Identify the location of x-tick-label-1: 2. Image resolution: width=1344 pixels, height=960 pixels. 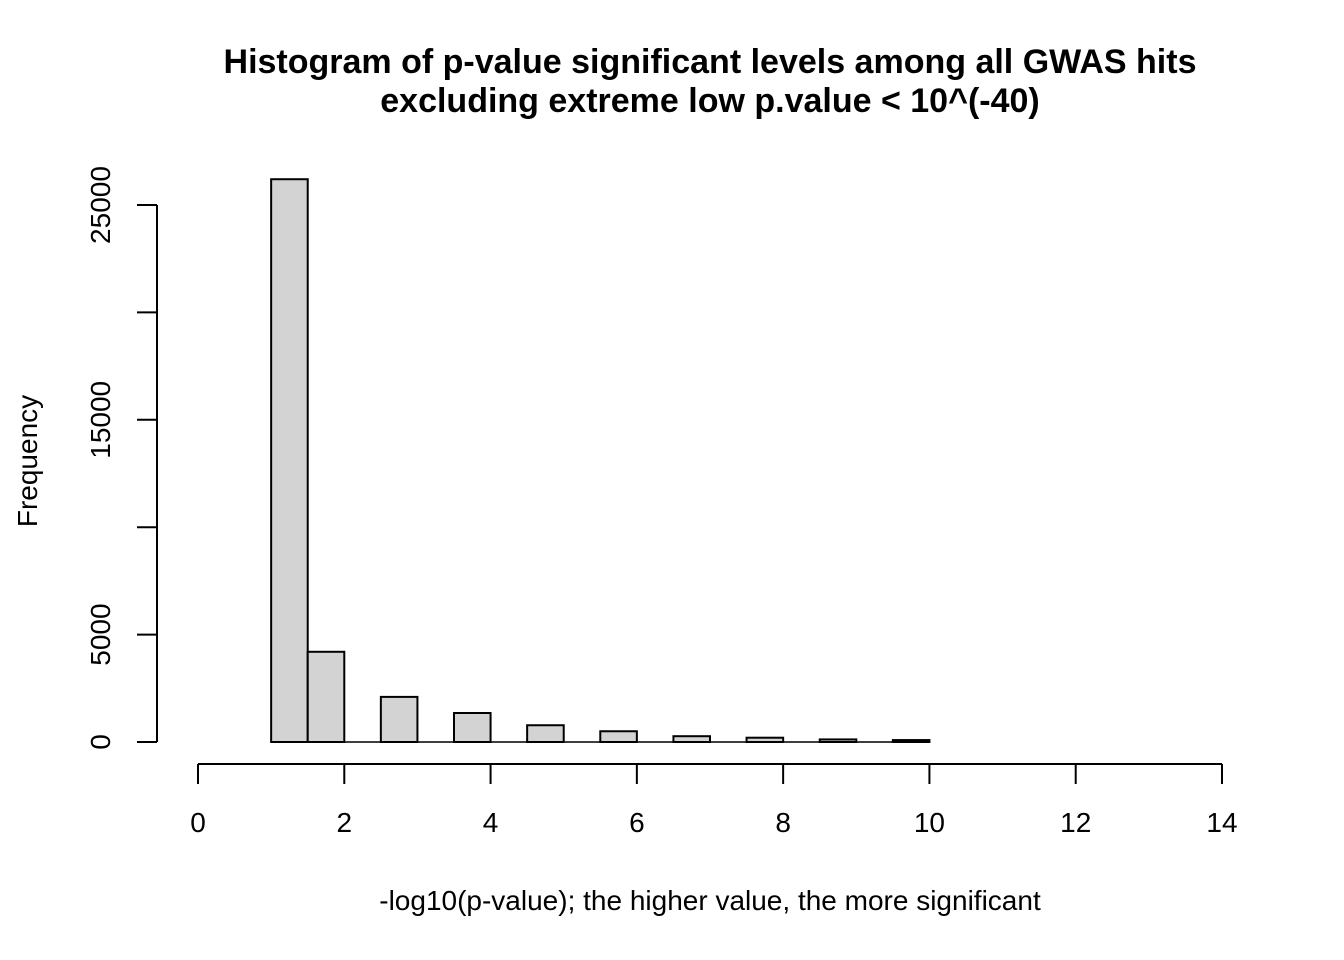
(344, 822).